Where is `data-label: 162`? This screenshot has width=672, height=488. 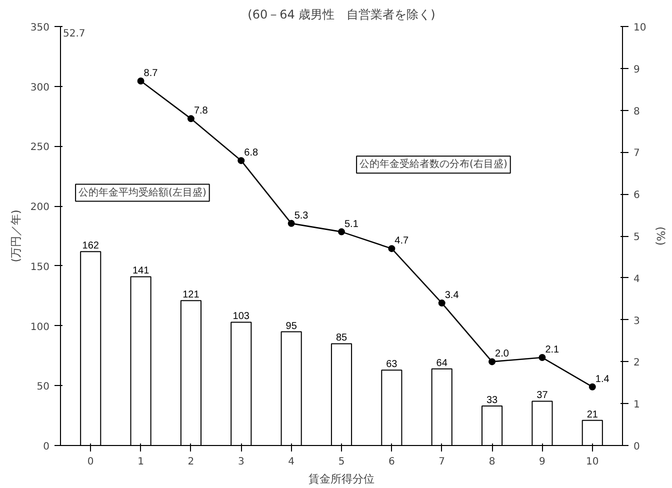
data-label: 162 is located at coordinates (91, 246).